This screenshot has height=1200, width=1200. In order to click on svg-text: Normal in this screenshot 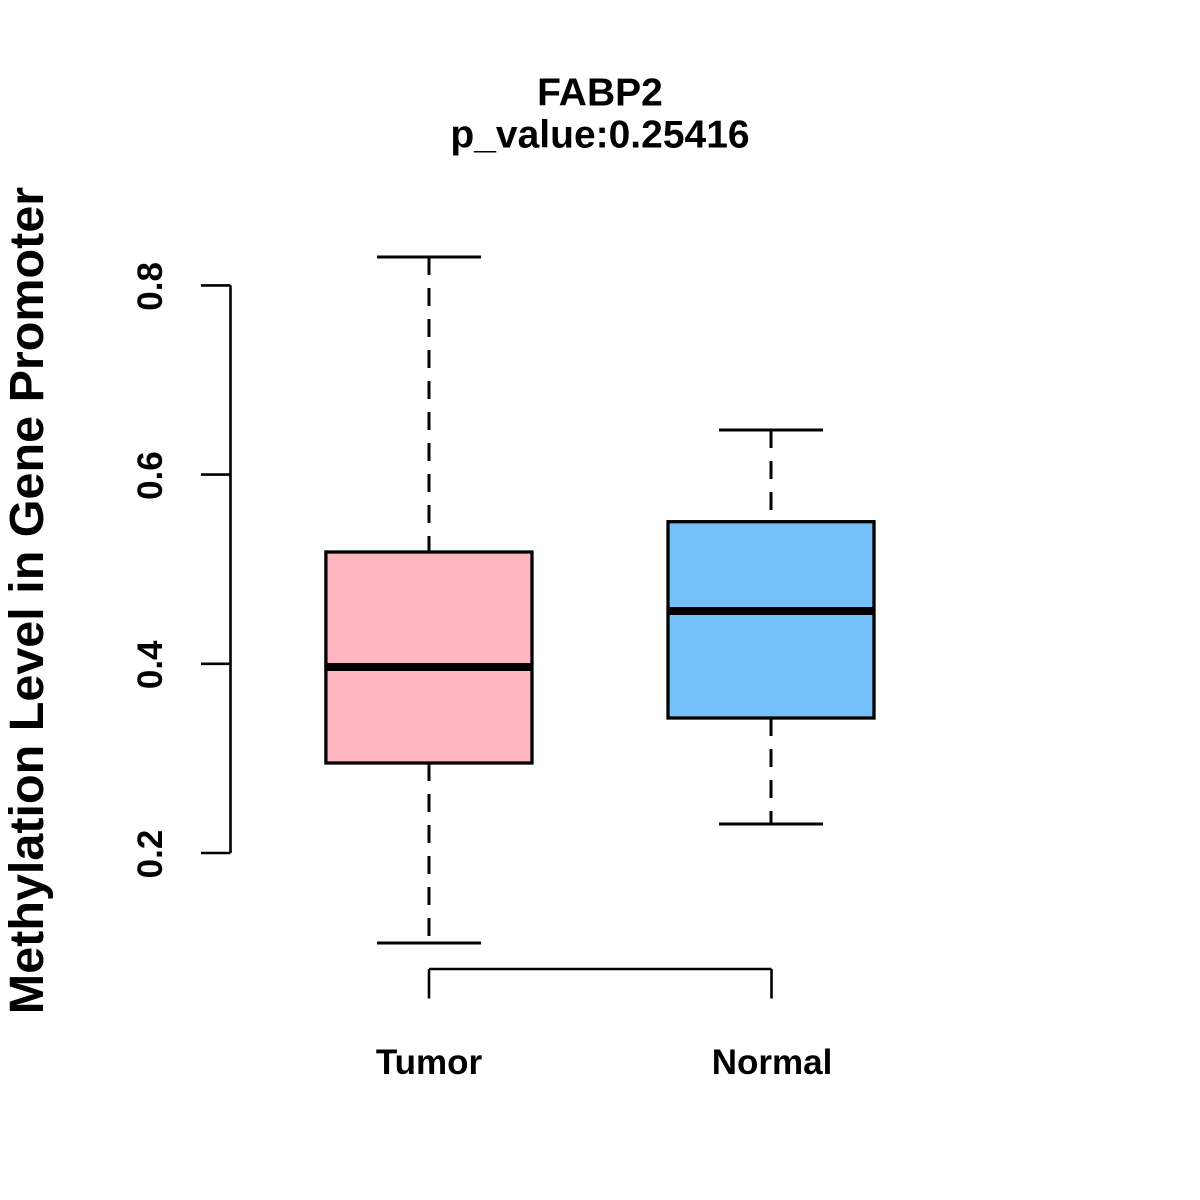, I will do `click(772, 1062)`.